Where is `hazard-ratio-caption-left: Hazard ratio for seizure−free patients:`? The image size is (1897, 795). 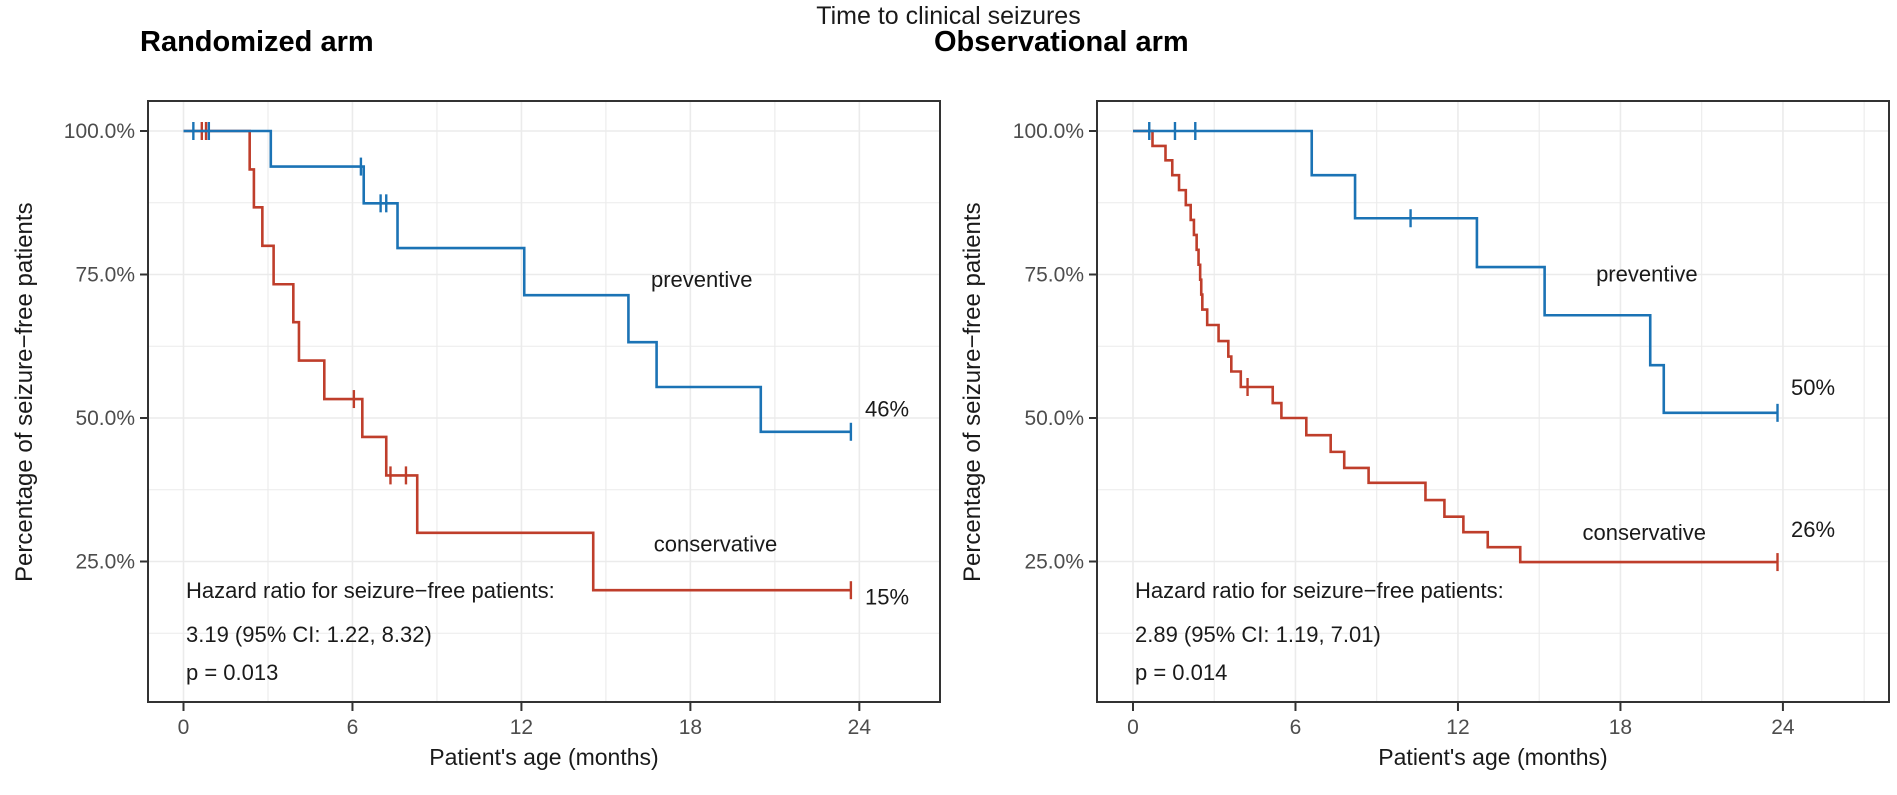
hazard-ratio-caption-left: Hazard ratio for seizure−free patients: is located at coordinates (370, 590).